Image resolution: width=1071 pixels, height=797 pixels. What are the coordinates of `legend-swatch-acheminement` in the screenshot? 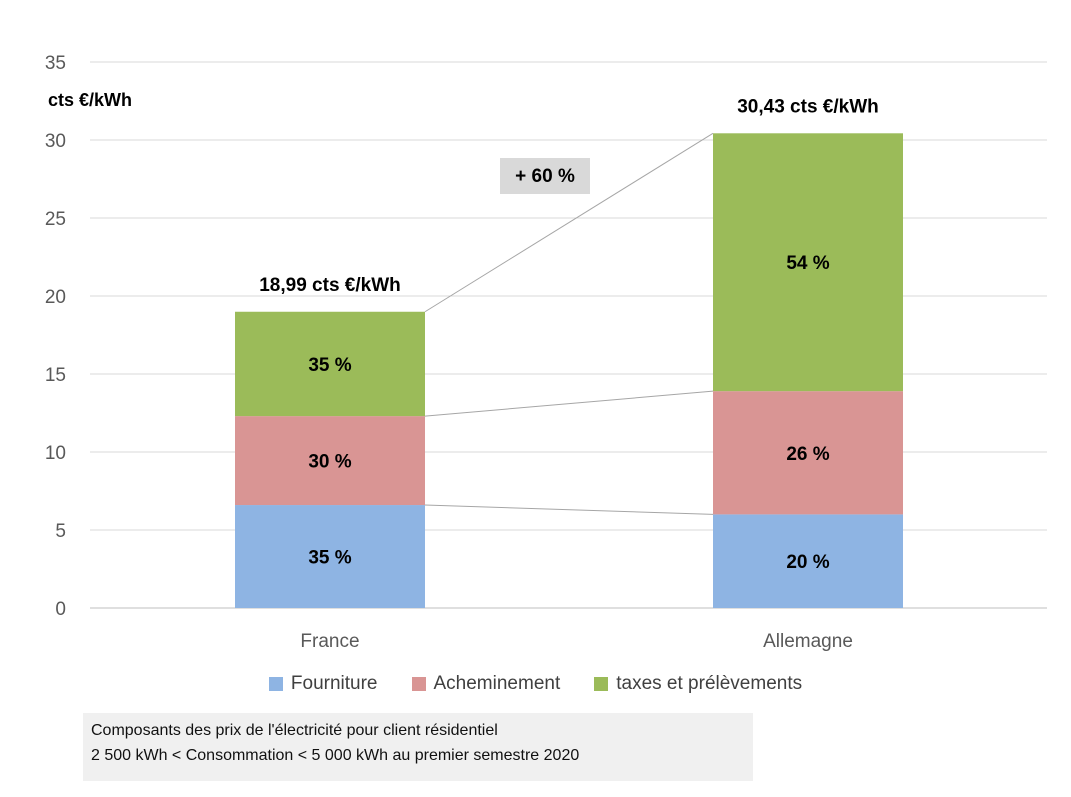 It's located at (418, 684).